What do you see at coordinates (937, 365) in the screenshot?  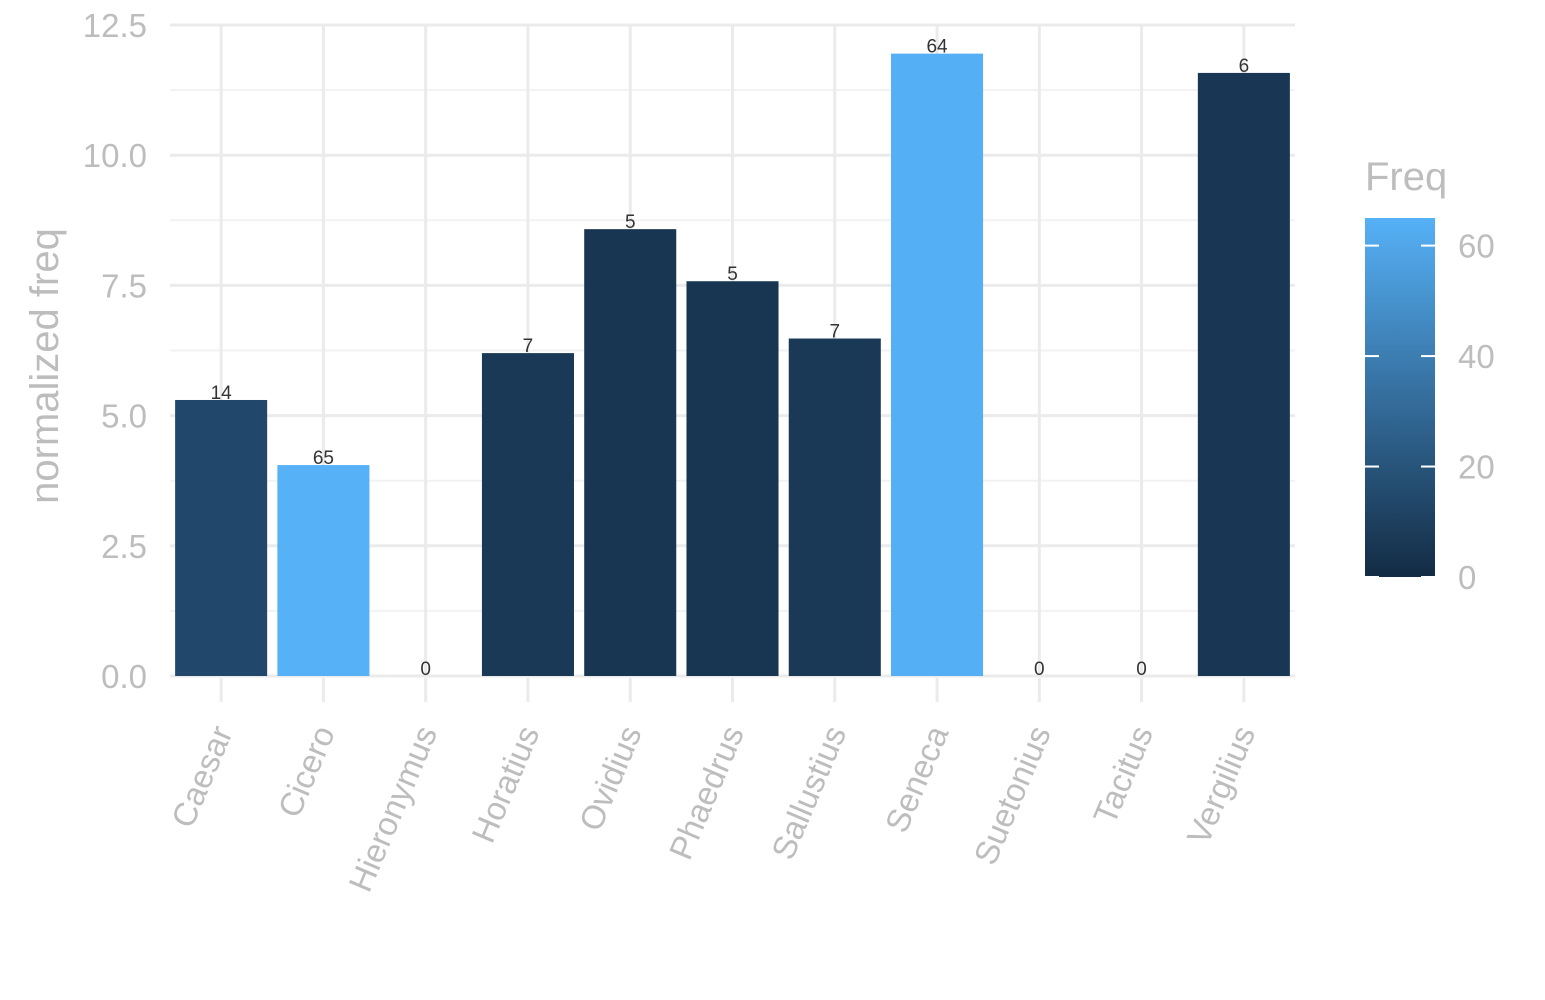 I see `bar-seneca` at bounding box center [937, 365].